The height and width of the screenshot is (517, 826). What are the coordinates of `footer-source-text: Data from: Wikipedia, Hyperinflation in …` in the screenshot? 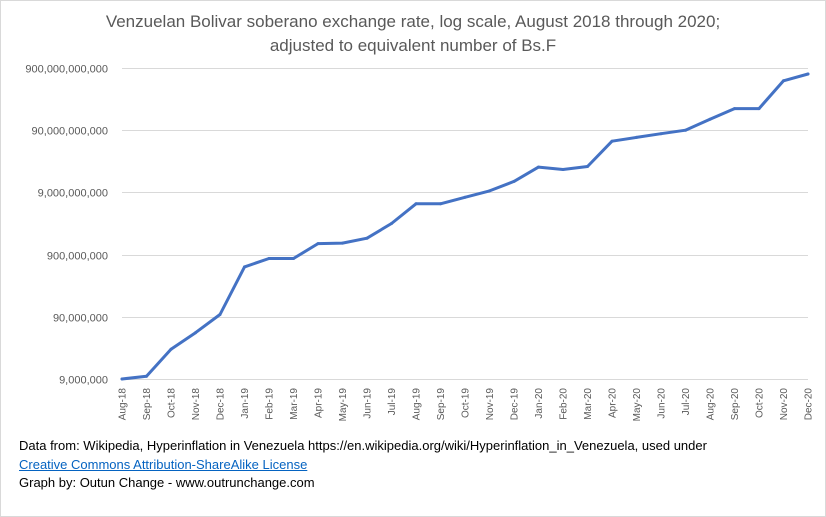 It's located at (363, 445).